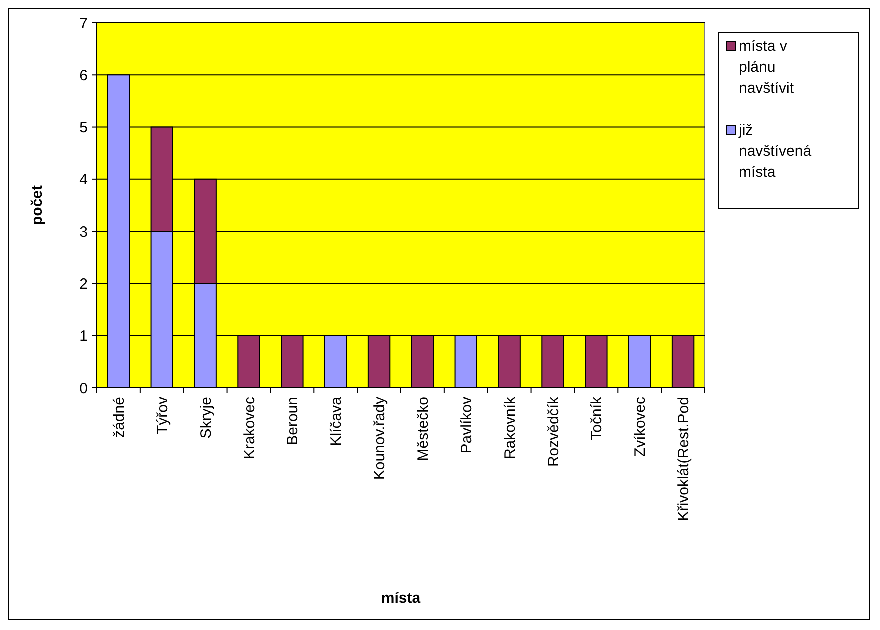 The height and width of the screenshot is (630, 880). What do you see at coordinates (84, 337) in the screenshot?
I see `y-tick-label: 1` at bounding box center [84, 337].